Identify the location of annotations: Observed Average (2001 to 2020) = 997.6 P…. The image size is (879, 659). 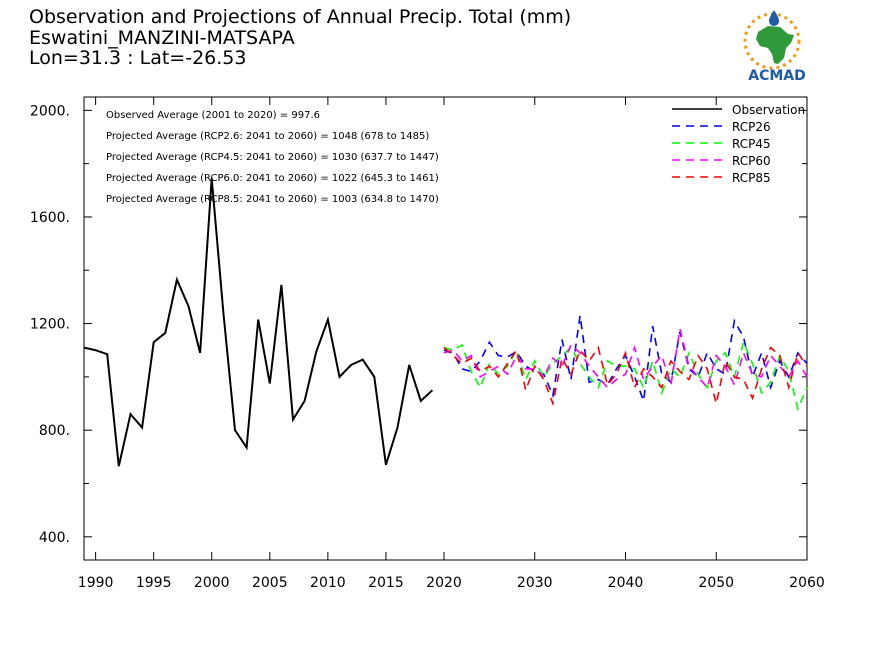
(272, 157).